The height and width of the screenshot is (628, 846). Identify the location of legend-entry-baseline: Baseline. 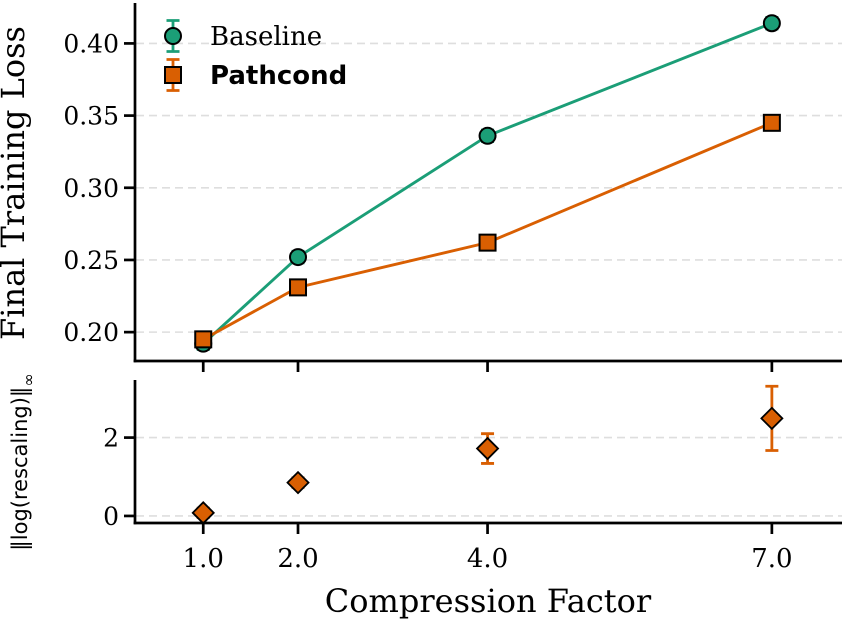
(243, 36).